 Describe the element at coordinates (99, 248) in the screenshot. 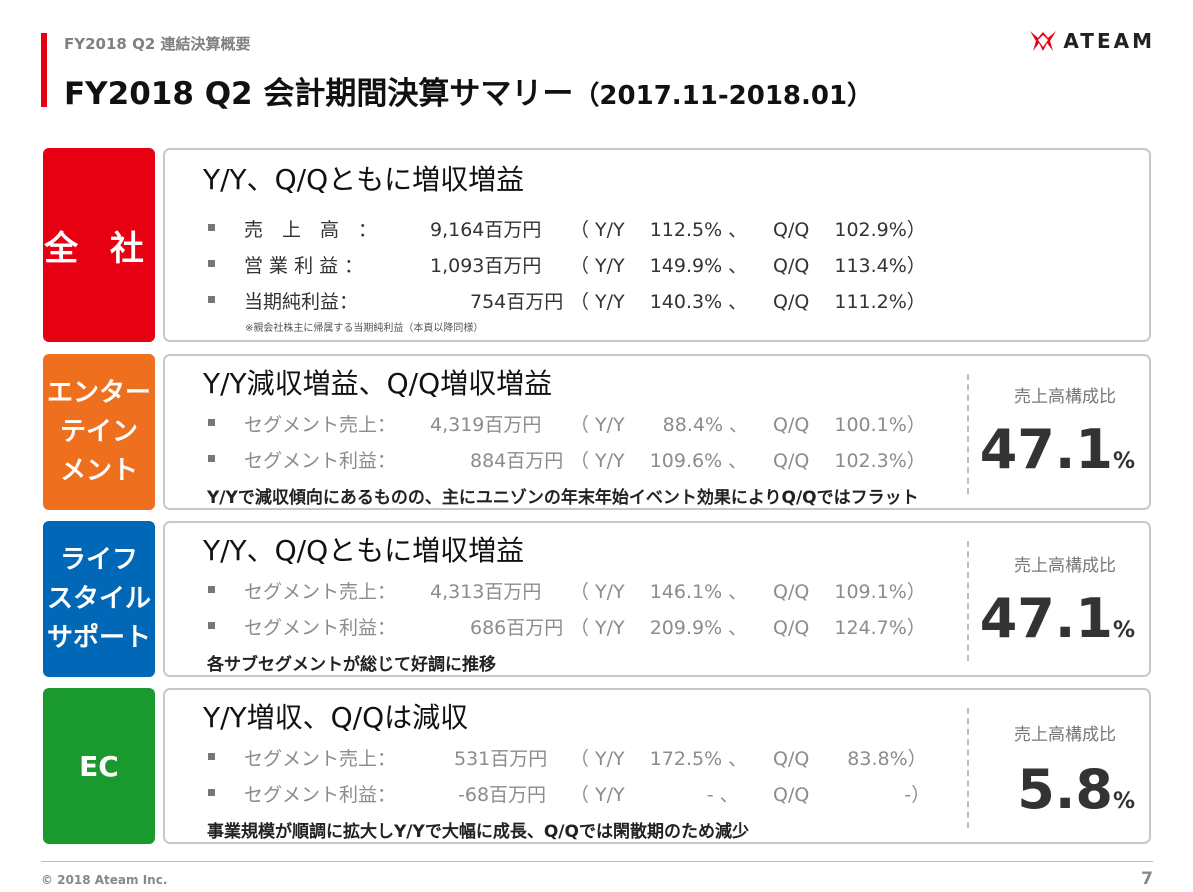

I see `label-text: 全 社` at that location.